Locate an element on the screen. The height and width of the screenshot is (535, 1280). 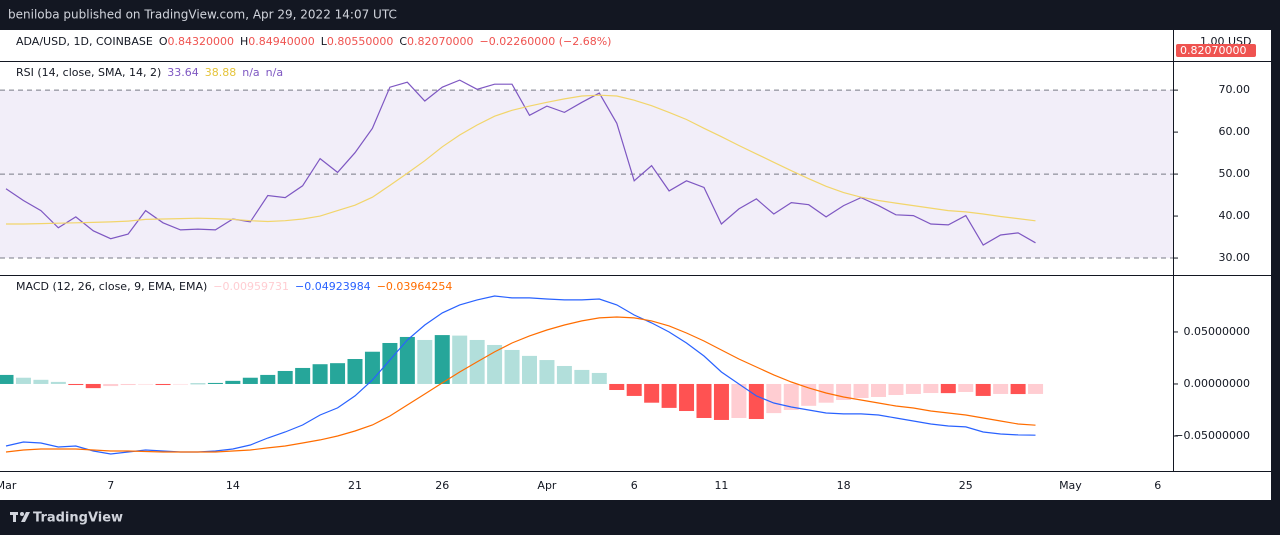
indicator-title: RSI (14, close, SMA, 14, 2) is located at coordinates (88, 72).